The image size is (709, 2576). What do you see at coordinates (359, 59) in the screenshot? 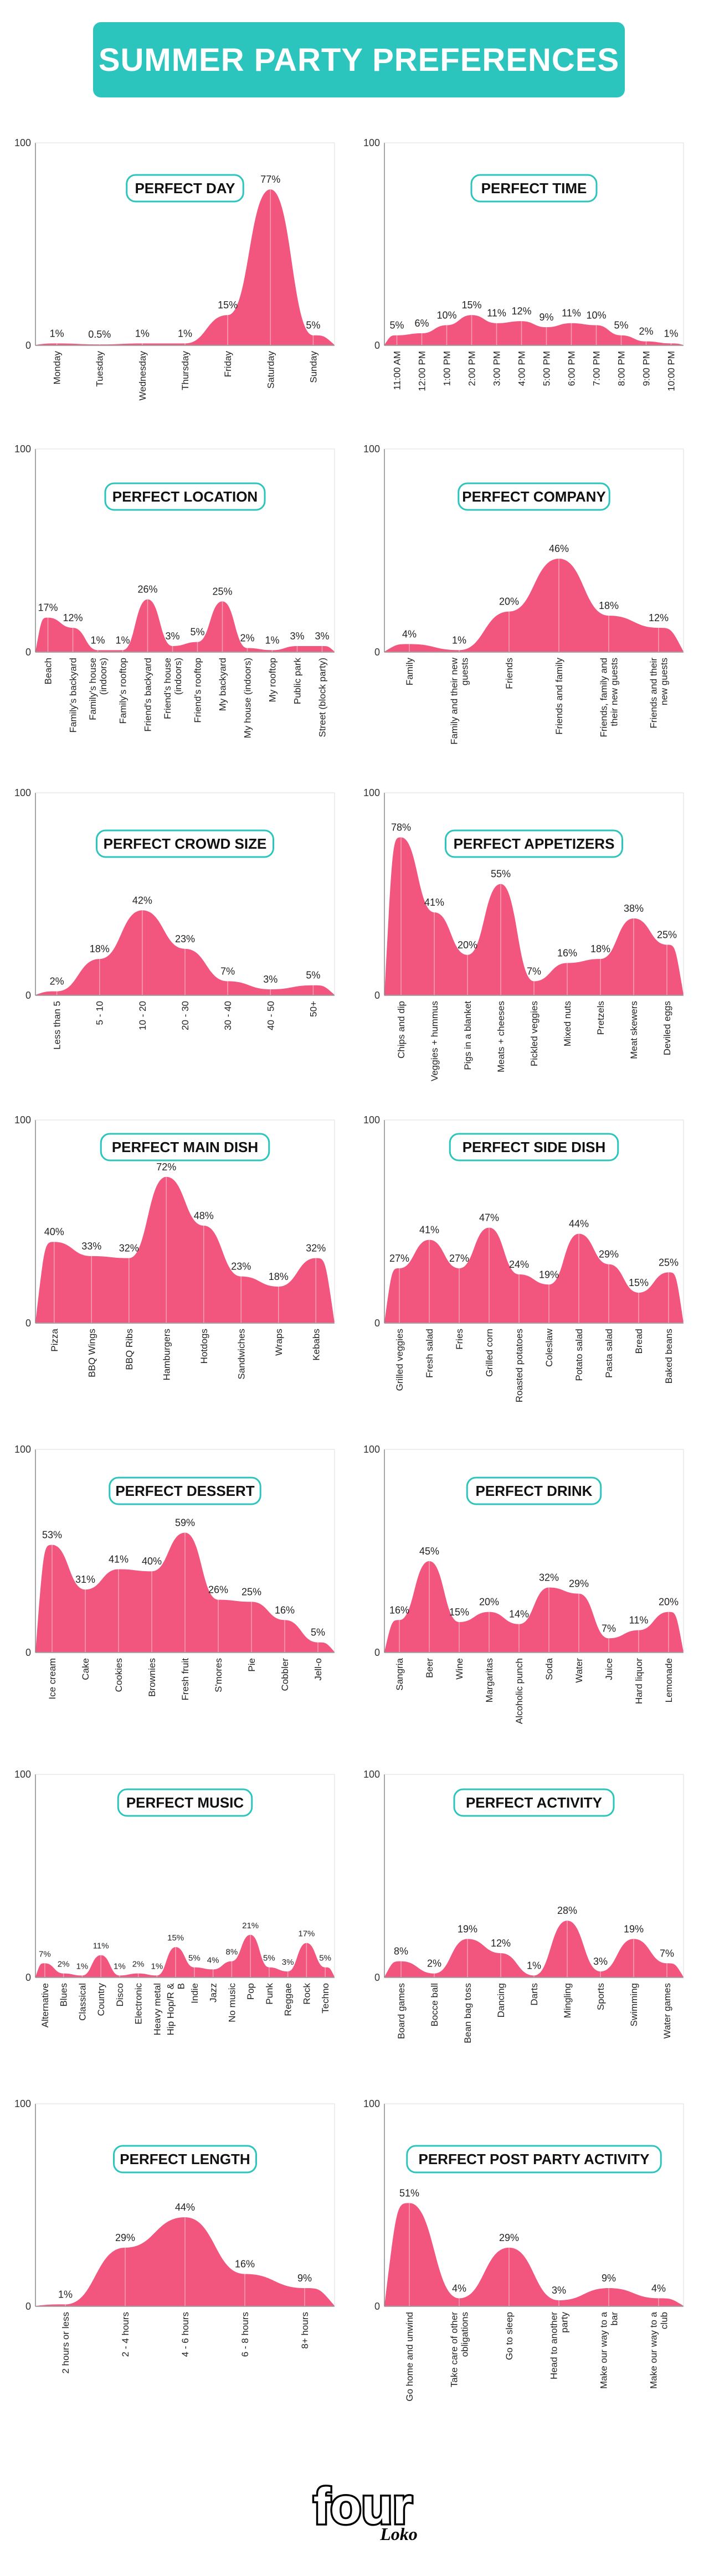
I see `page-banner: SUMMER PARTY PREFERENCES` at bounding box center [359, 59].